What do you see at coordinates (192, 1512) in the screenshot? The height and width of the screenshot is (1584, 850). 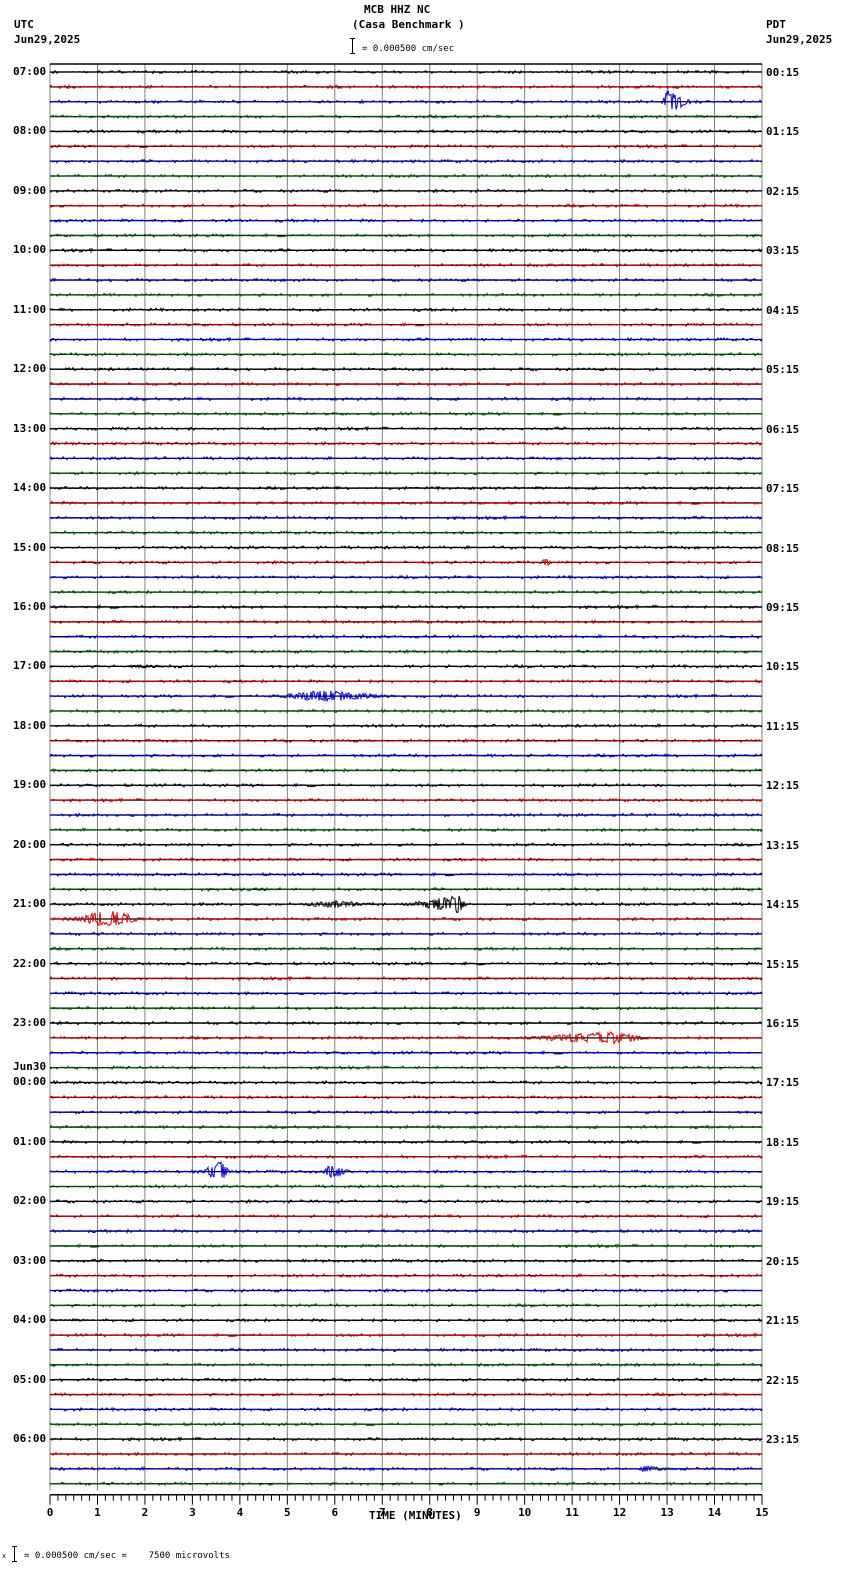 I see `x-tick-label: 3` at bounding box center [192, 1512].